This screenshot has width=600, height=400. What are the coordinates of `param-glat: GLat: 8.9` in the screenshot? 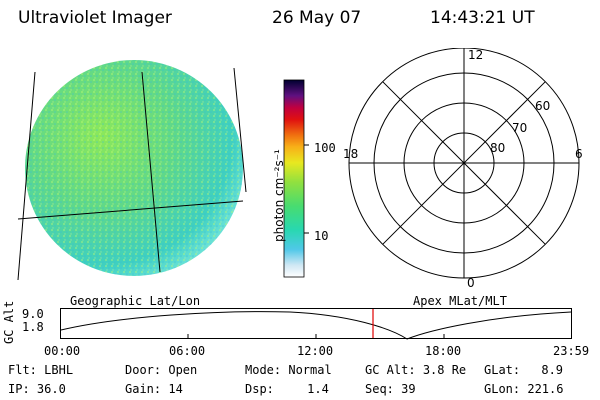 It's located at (524, 370).